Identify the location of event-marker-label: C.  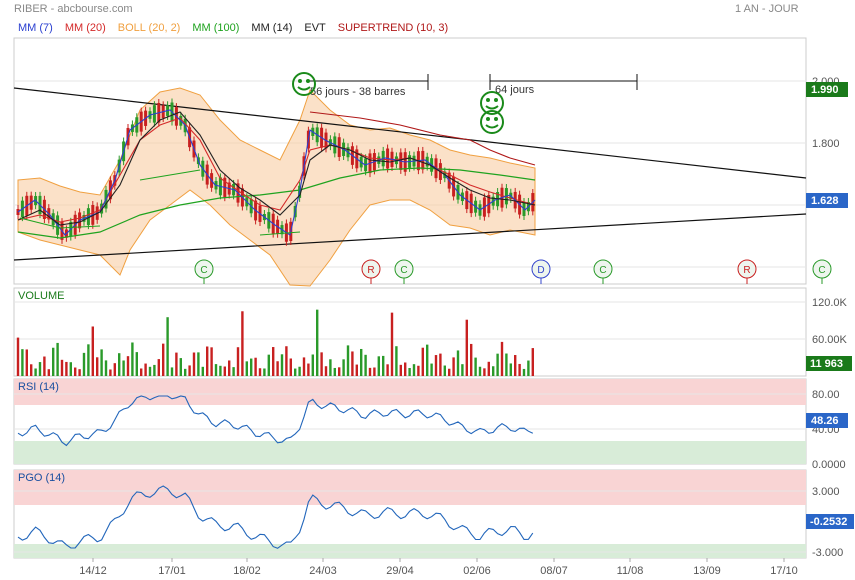
(403, 270).